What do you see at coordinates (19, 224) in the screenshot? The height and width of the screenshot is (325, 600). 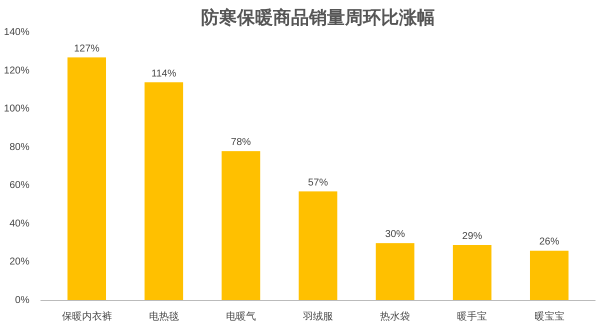 I see `y-tick-label: 40%` at bounding box center [19, 224].